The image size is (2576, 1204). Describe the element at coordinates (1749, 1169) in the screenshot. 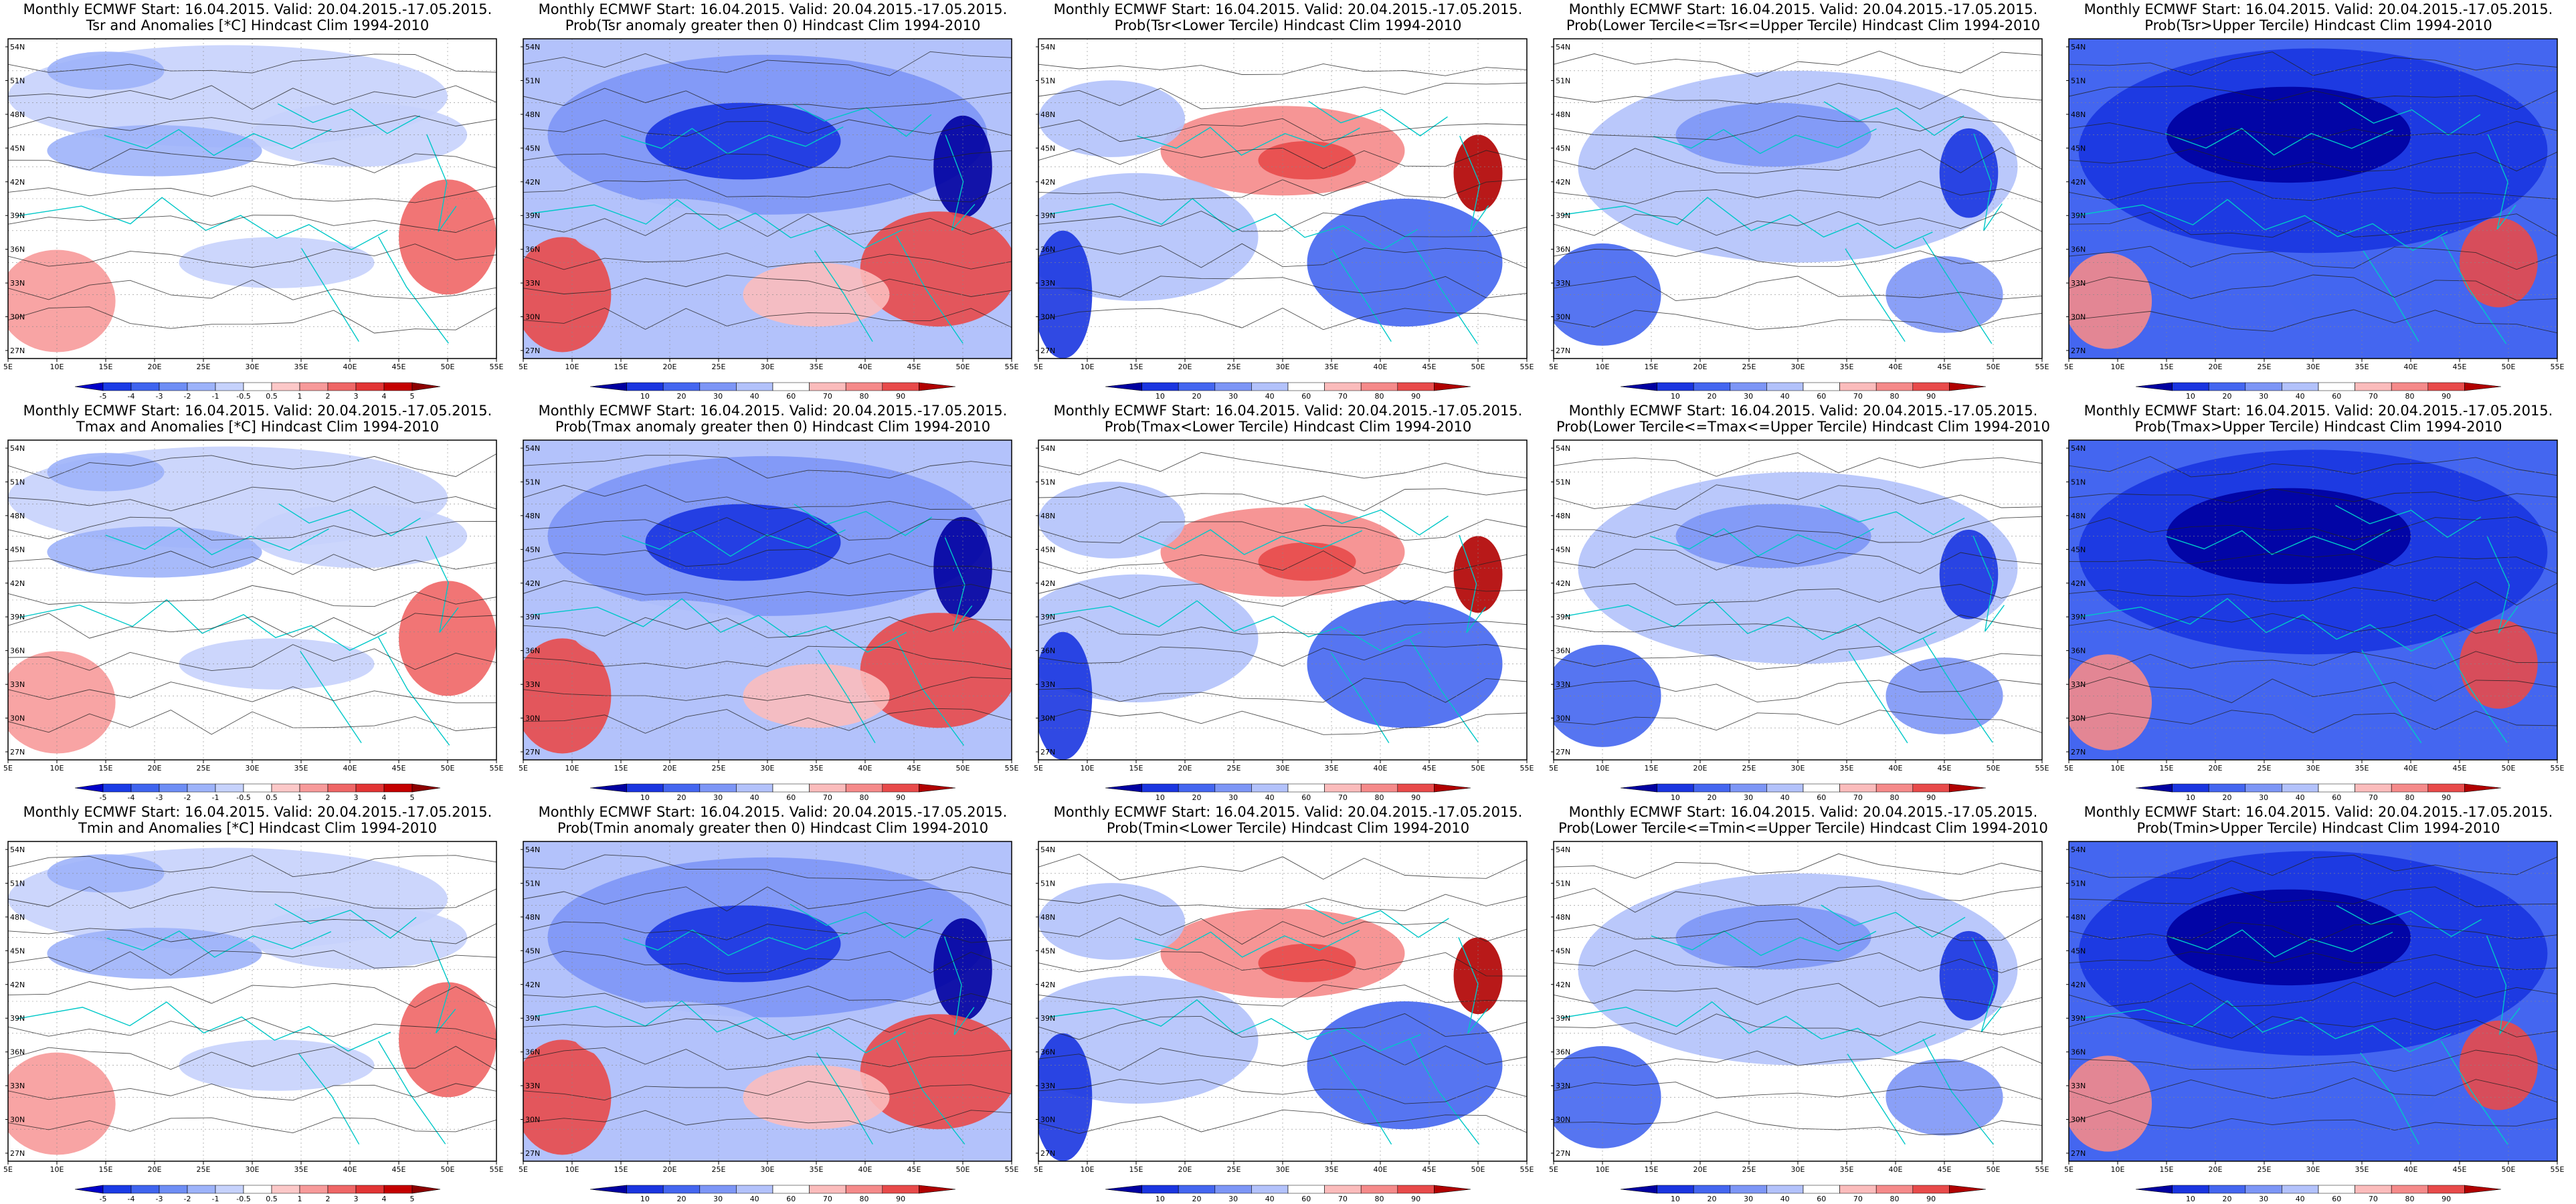

I see `lon-tick-label: 25E` at that location.